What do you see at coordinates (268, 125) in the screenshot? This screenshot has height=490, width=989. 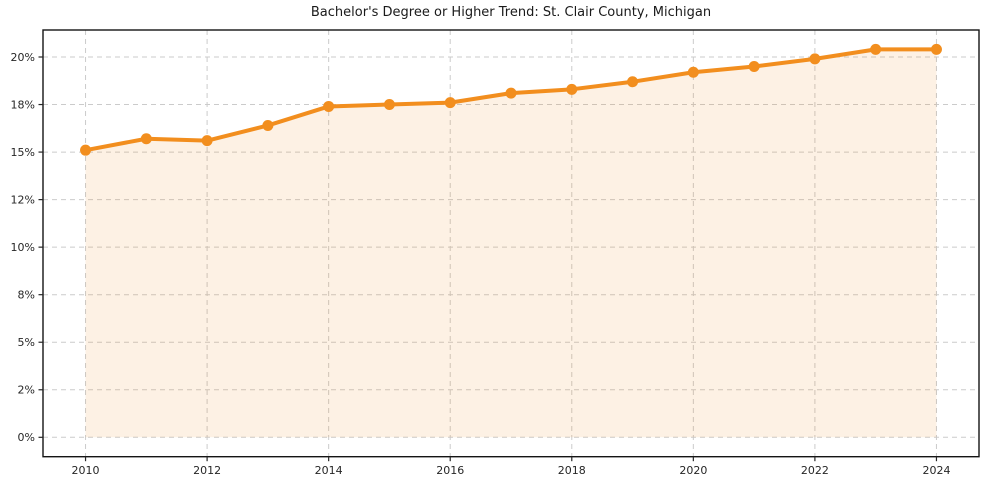 I see `data-point-2013` at bounding box center [268, 125].